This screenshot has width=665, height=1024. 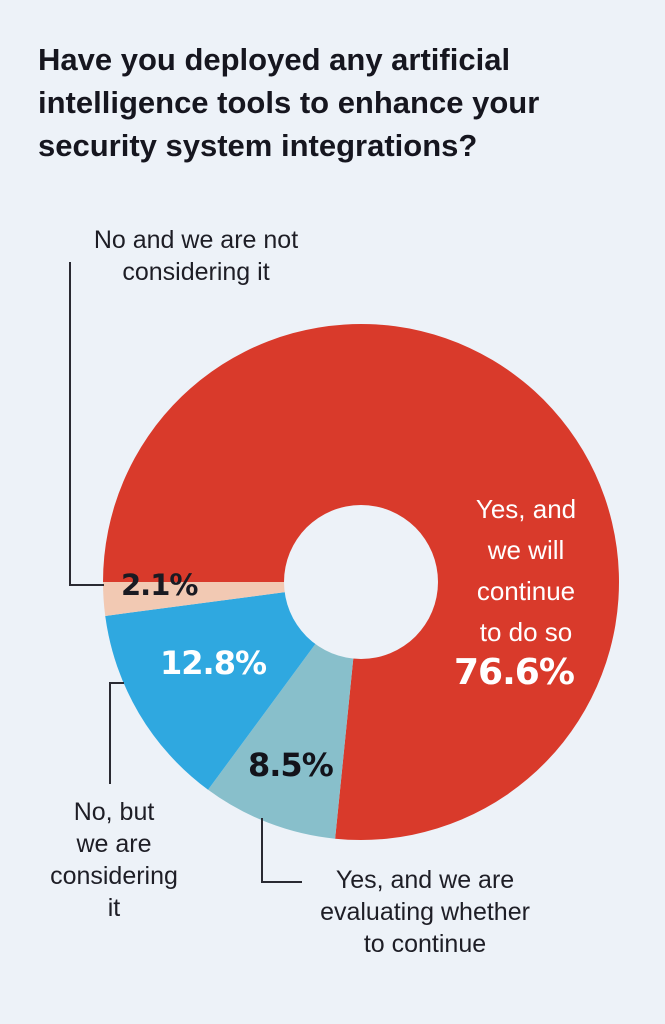 What do you see at coordinates (526, 509) in the screenshot?
I see `callout-continue-line-1: Yes, and` at bounding box center [526, 509].